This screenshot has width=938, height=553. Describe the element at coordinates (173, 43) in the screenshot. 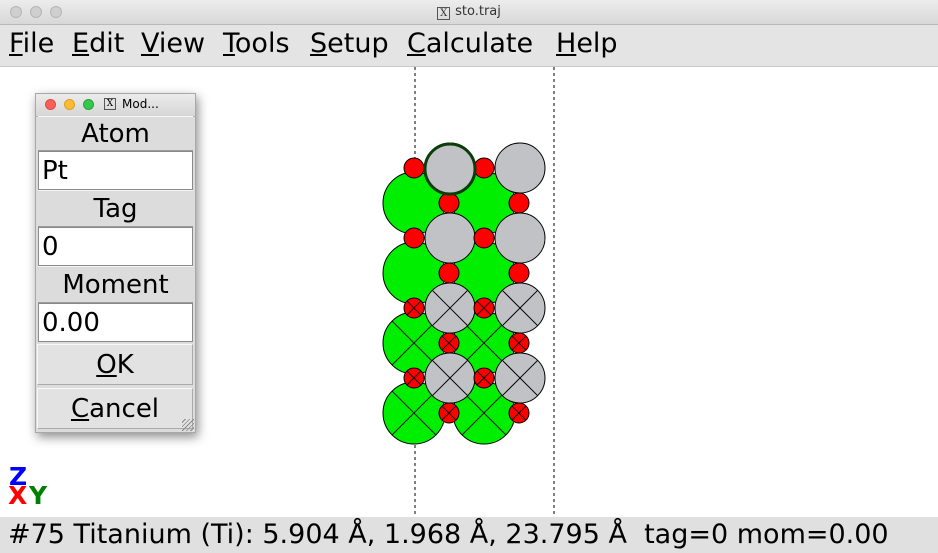

I see `menu-view: View` at that location.